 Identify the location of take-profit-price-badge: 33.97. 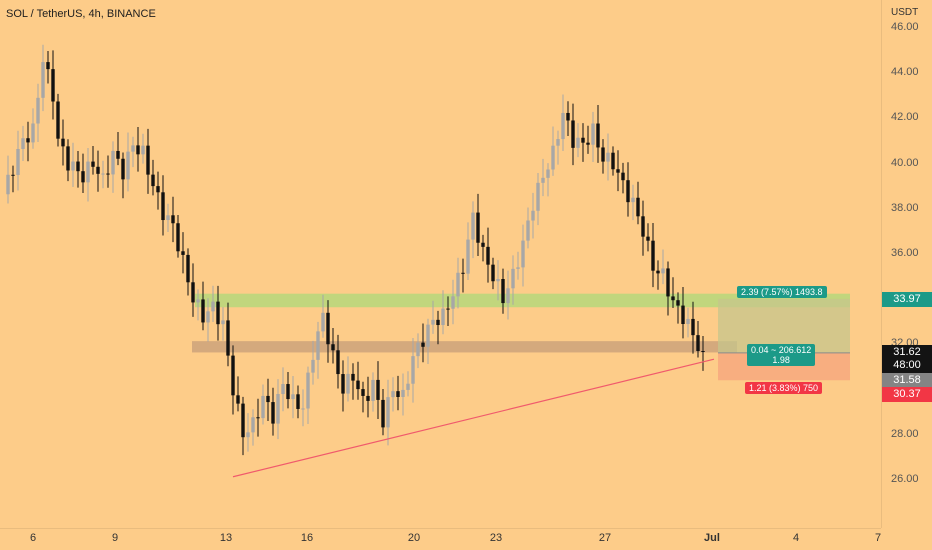
(907, 299).